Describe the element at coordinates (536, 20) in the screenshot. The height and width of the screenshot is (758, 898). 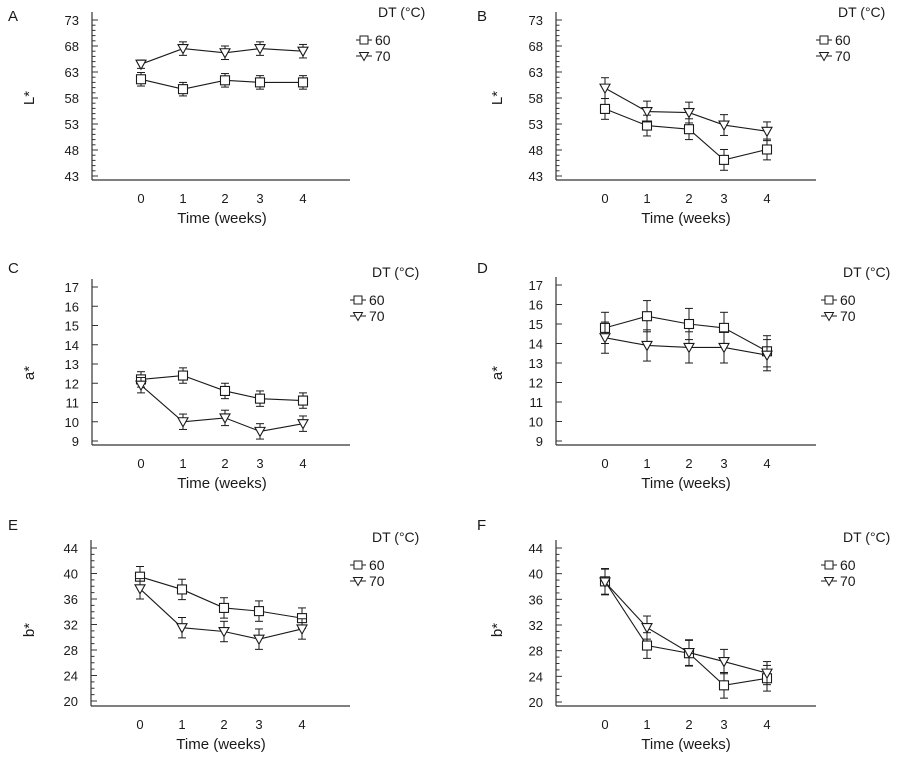
I see `y-tick-label: 73` at that location.